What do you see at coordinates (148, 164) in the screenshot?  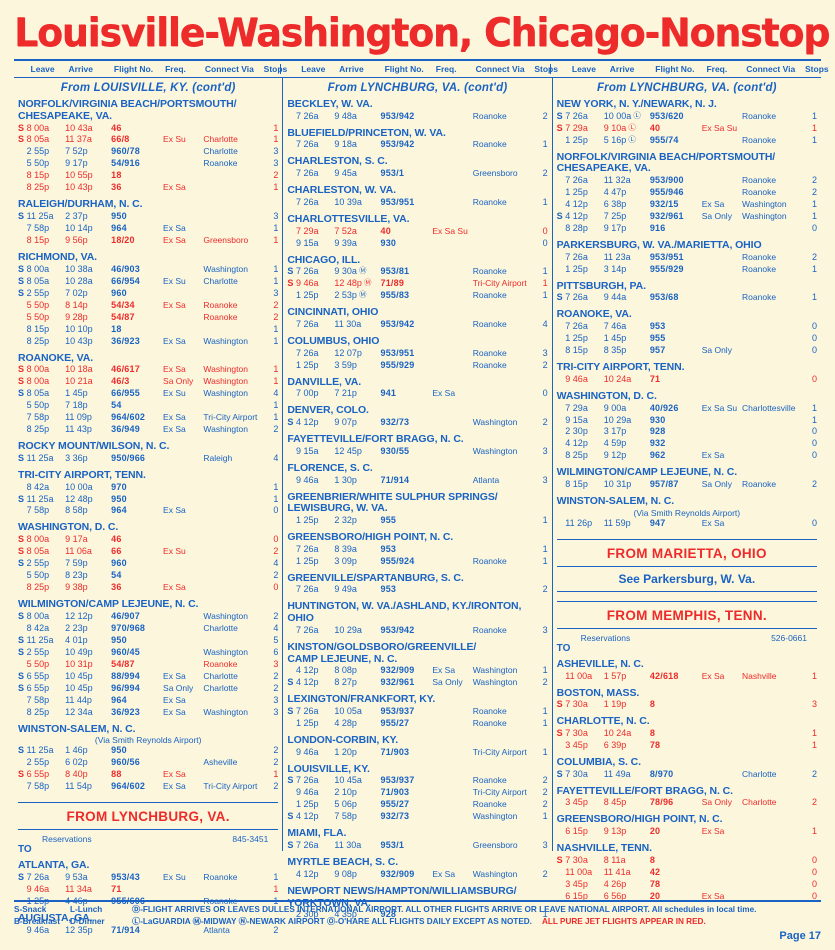 I see `flight-row: 5 50p 9 17p 54/916 Roanoke 3` at bounding box center [148, 164].